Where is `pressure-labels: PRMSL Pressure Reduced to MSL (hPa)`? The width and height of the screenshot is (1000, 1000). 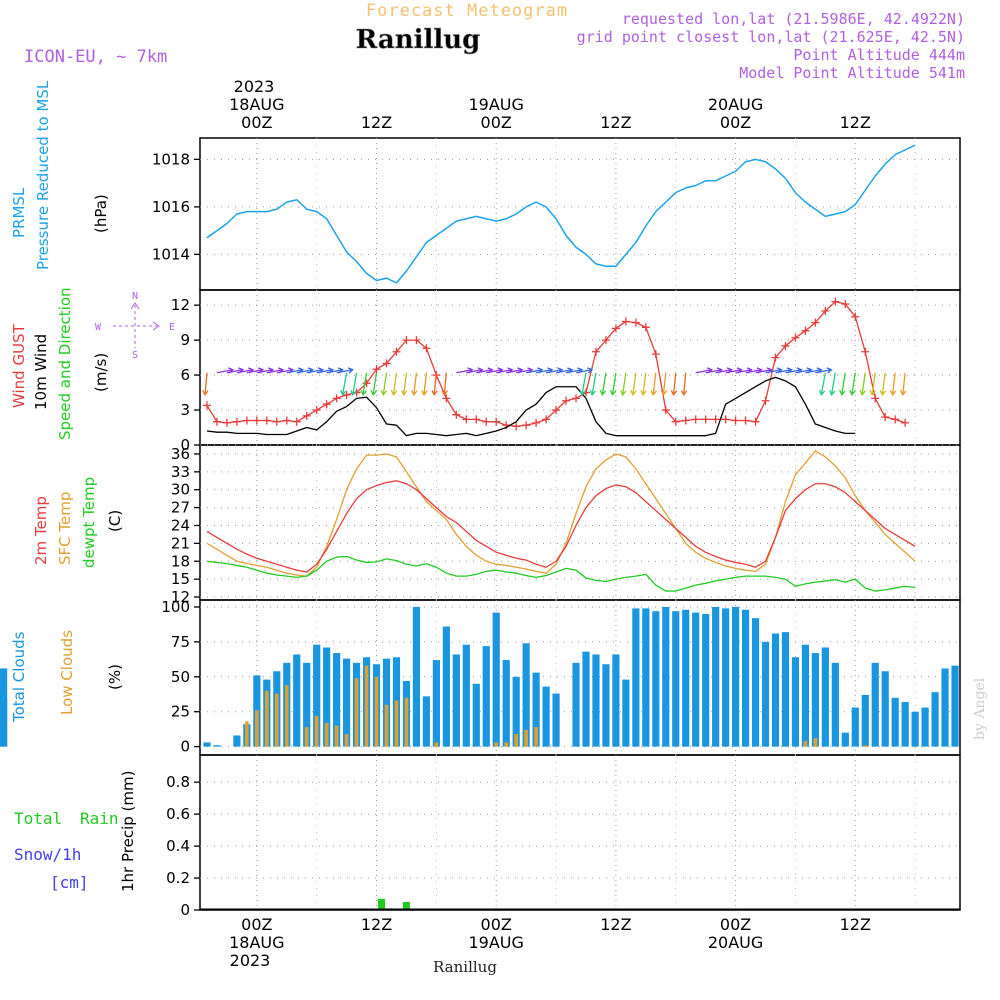
pressure-labels: PRMSL Pressure Reduced to MSL (hPa) is located at coordinates (60, 175).